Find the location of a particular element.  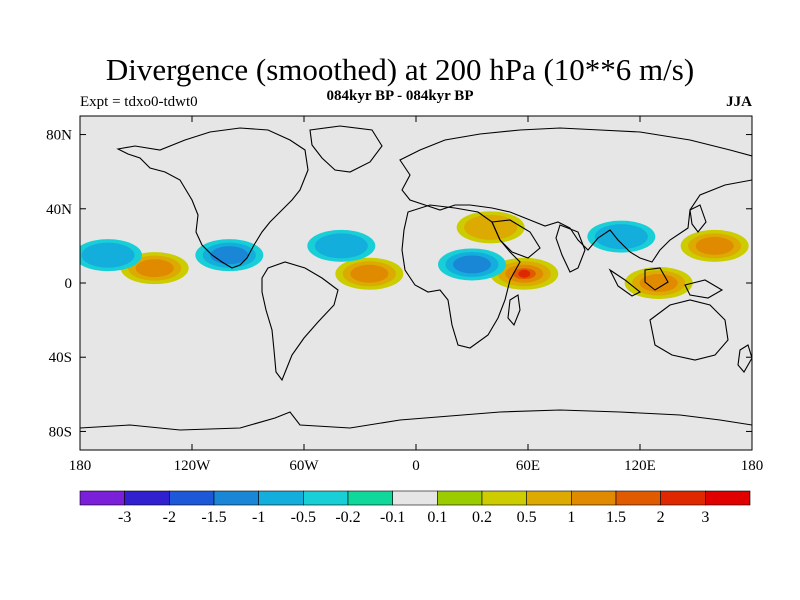

lon-tick-label: 120E is located at coordinates (640, 466).